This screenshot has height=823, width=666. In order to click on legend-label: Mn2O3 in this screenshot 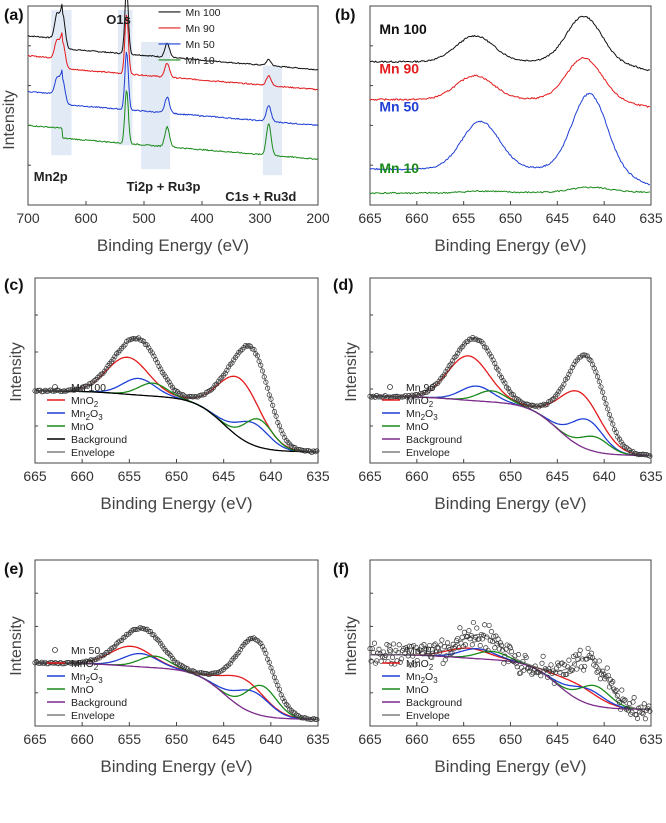, I will do `click(422, 678)`.